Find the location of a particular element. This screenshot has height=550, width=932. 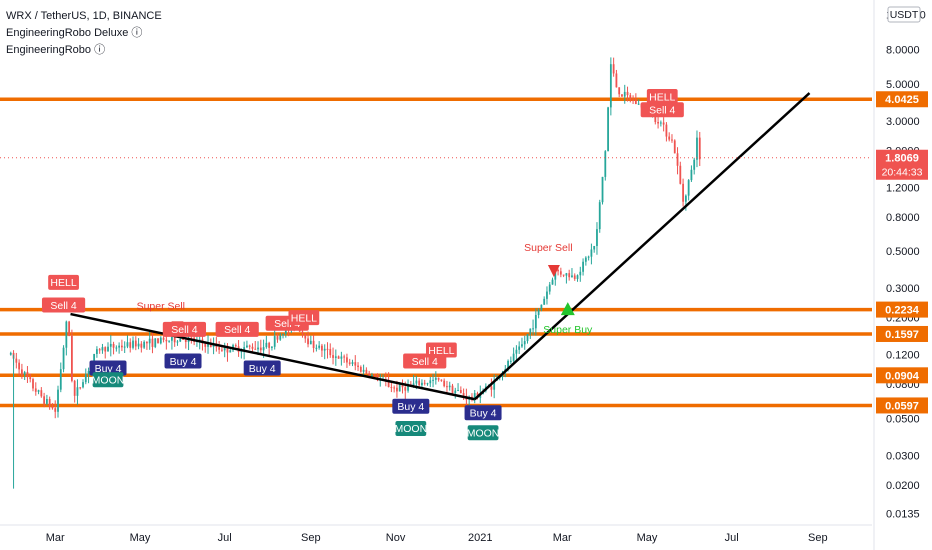

trendline is located at coordinates (272, 356).